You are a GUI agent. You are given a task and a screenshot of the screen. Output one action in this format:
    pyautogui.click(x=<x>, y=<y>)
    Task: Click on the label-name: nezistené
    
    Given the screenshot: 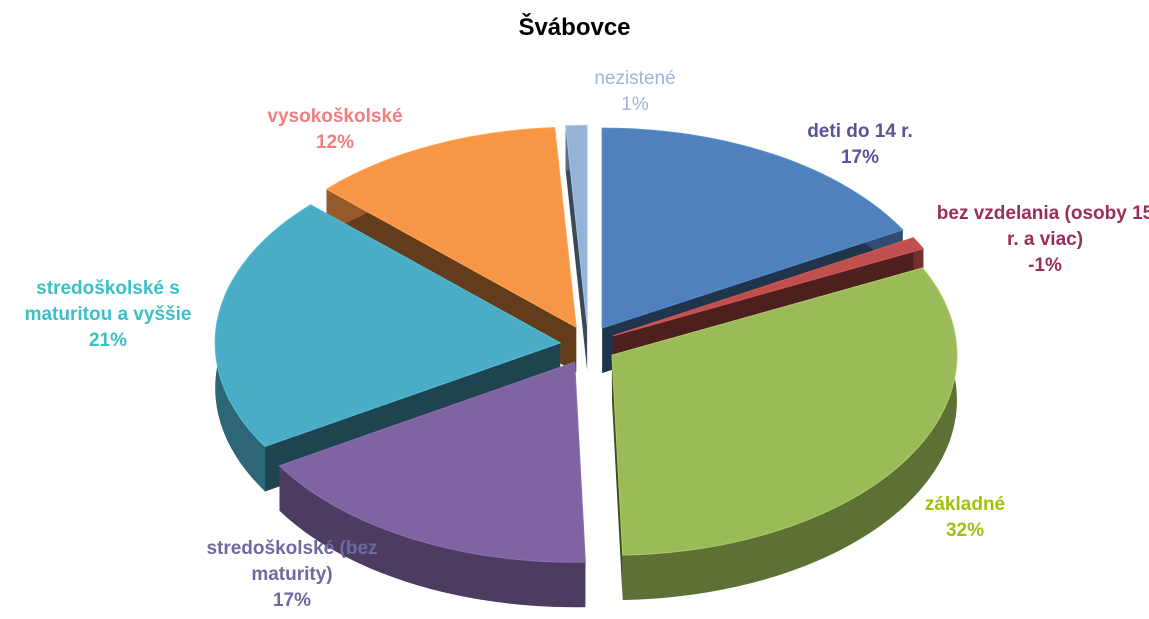 What is the action you would take?
    pyautogui.click(x=635, y=78)
    